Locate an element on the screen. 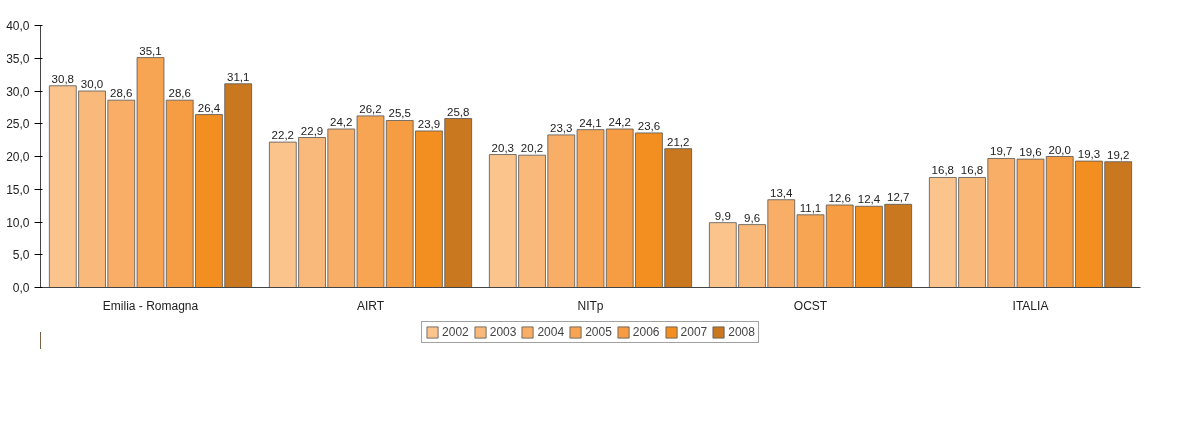 Image resolution: width=1200 pixels, height=432 pixels. legend-label: 2005 is located at coordinates (598, 332).